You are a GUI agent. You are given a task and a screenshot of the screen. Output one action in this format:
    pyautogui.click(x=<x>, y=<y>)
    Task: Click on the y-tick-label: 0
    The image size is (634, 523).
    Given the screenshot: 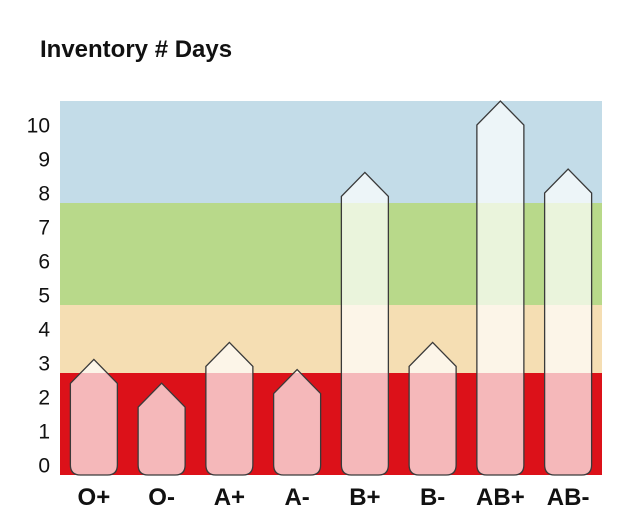 What is the action you would take?
    pyautogui.click(x=44, y=466)
    